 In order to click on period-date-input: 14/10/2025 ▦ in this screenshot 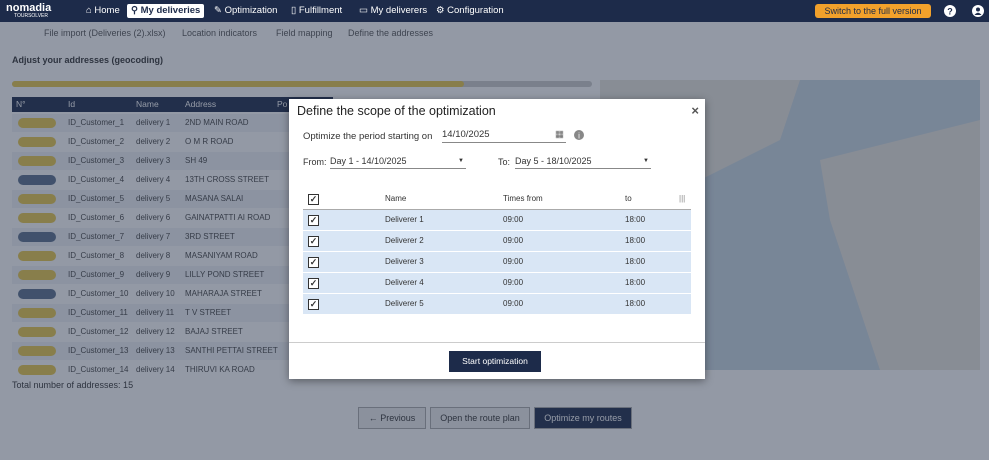, I will do `click(504, 135)`.